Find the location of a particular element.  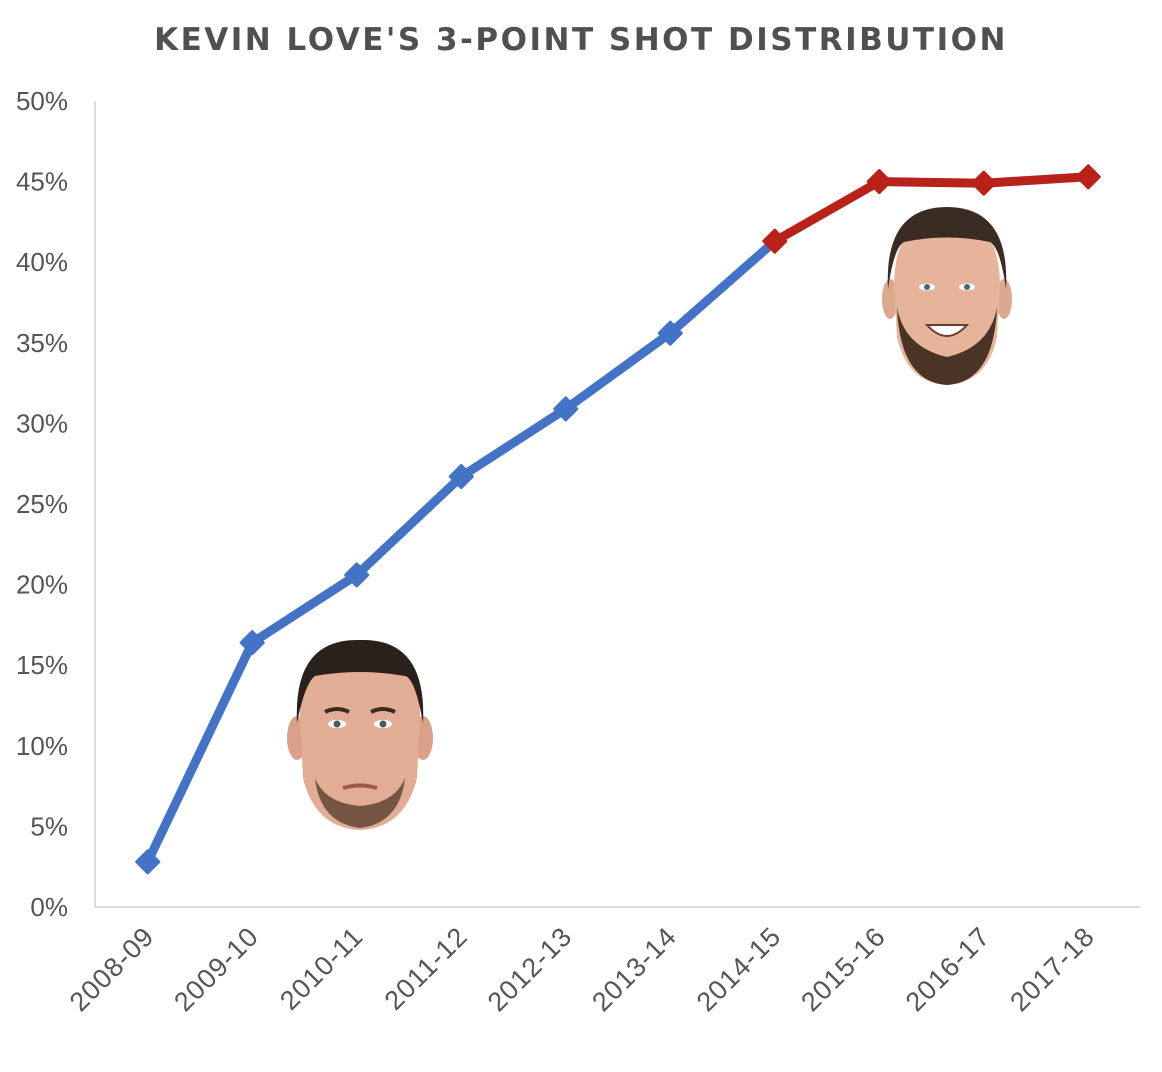

x-tick-label: 2015-16 is located at coordinates (843, 969).